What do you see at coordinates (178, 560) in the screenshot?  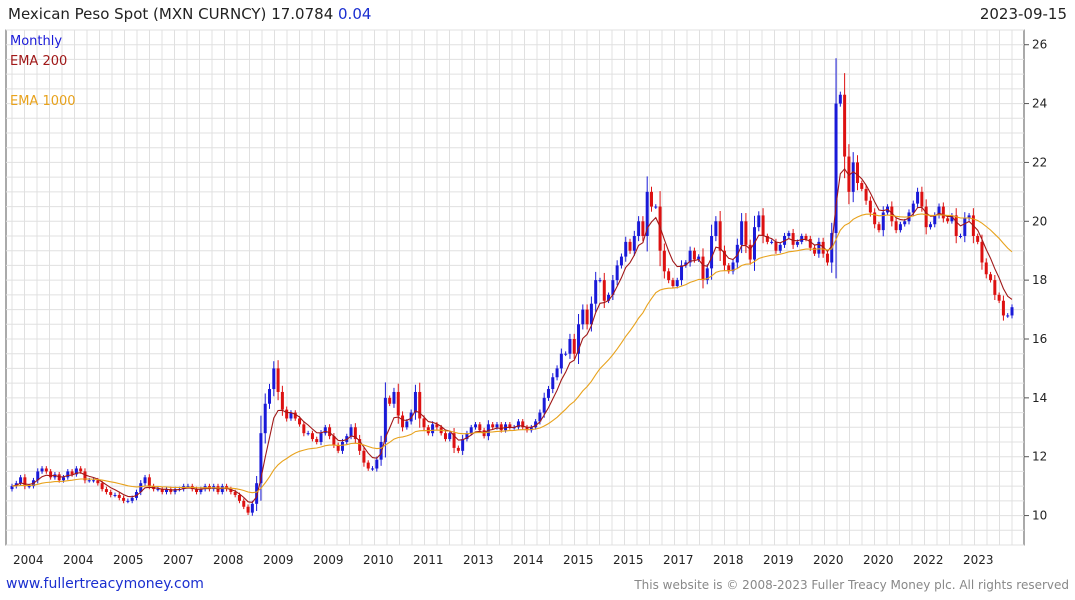 I see `x-tick-label: 2007` at bounding box center [178, 560].